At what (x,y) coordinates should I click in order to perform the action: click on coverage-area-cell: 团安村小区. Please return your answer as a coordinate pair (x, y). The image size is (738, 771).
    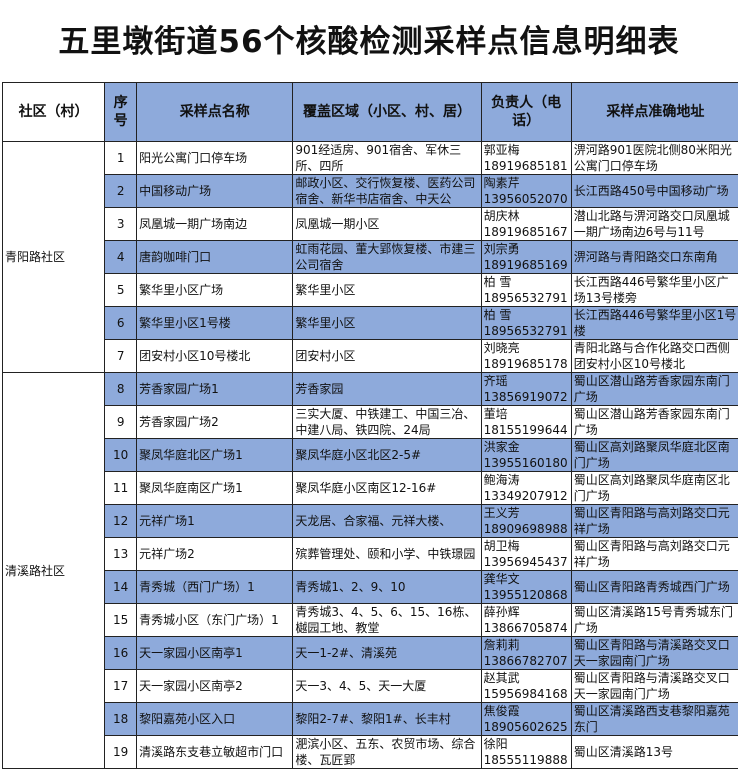
    Looking at the image, I should click on (387, 356).